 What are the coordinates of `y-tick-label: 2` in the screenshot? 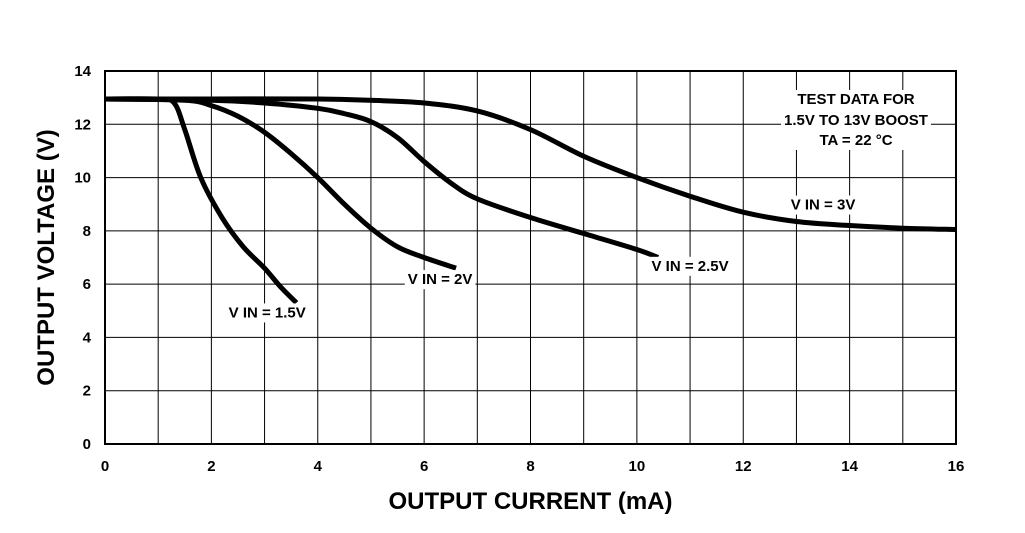 It's located at (87, 391).